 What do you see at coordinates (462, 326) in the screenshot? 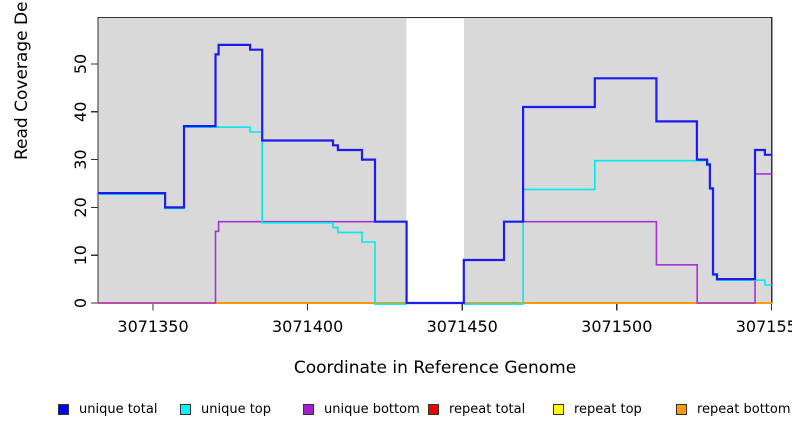
I see `x-tick-label: 3071450` at bounding box center [462, 326].